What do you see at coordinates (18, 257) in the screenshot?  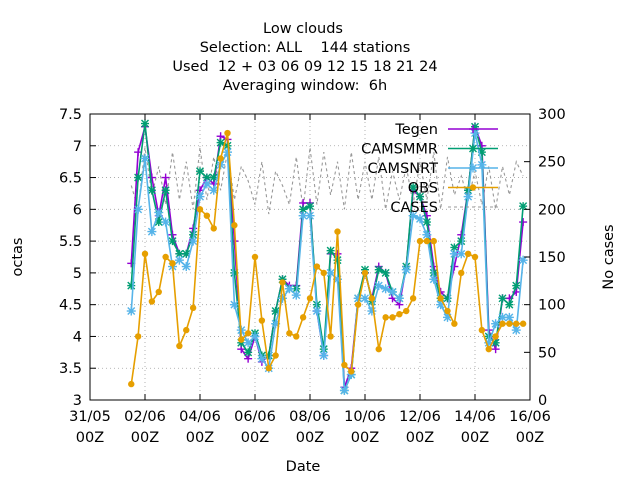 I see `y-axis-label: octas` at bounding box center [18, 257].